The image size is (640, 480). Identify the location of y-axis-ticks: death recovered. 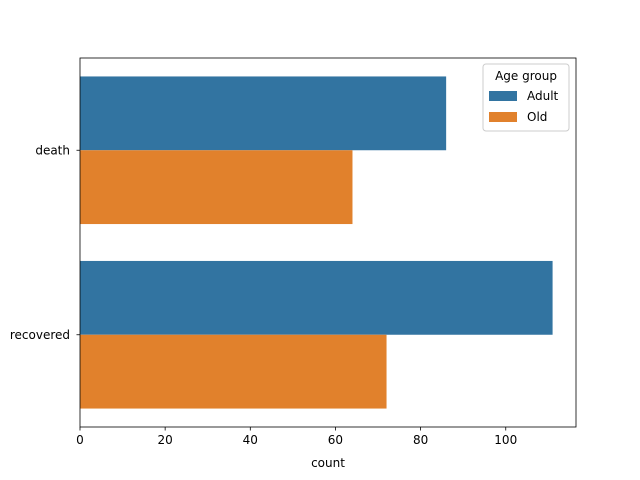
(45, 242).